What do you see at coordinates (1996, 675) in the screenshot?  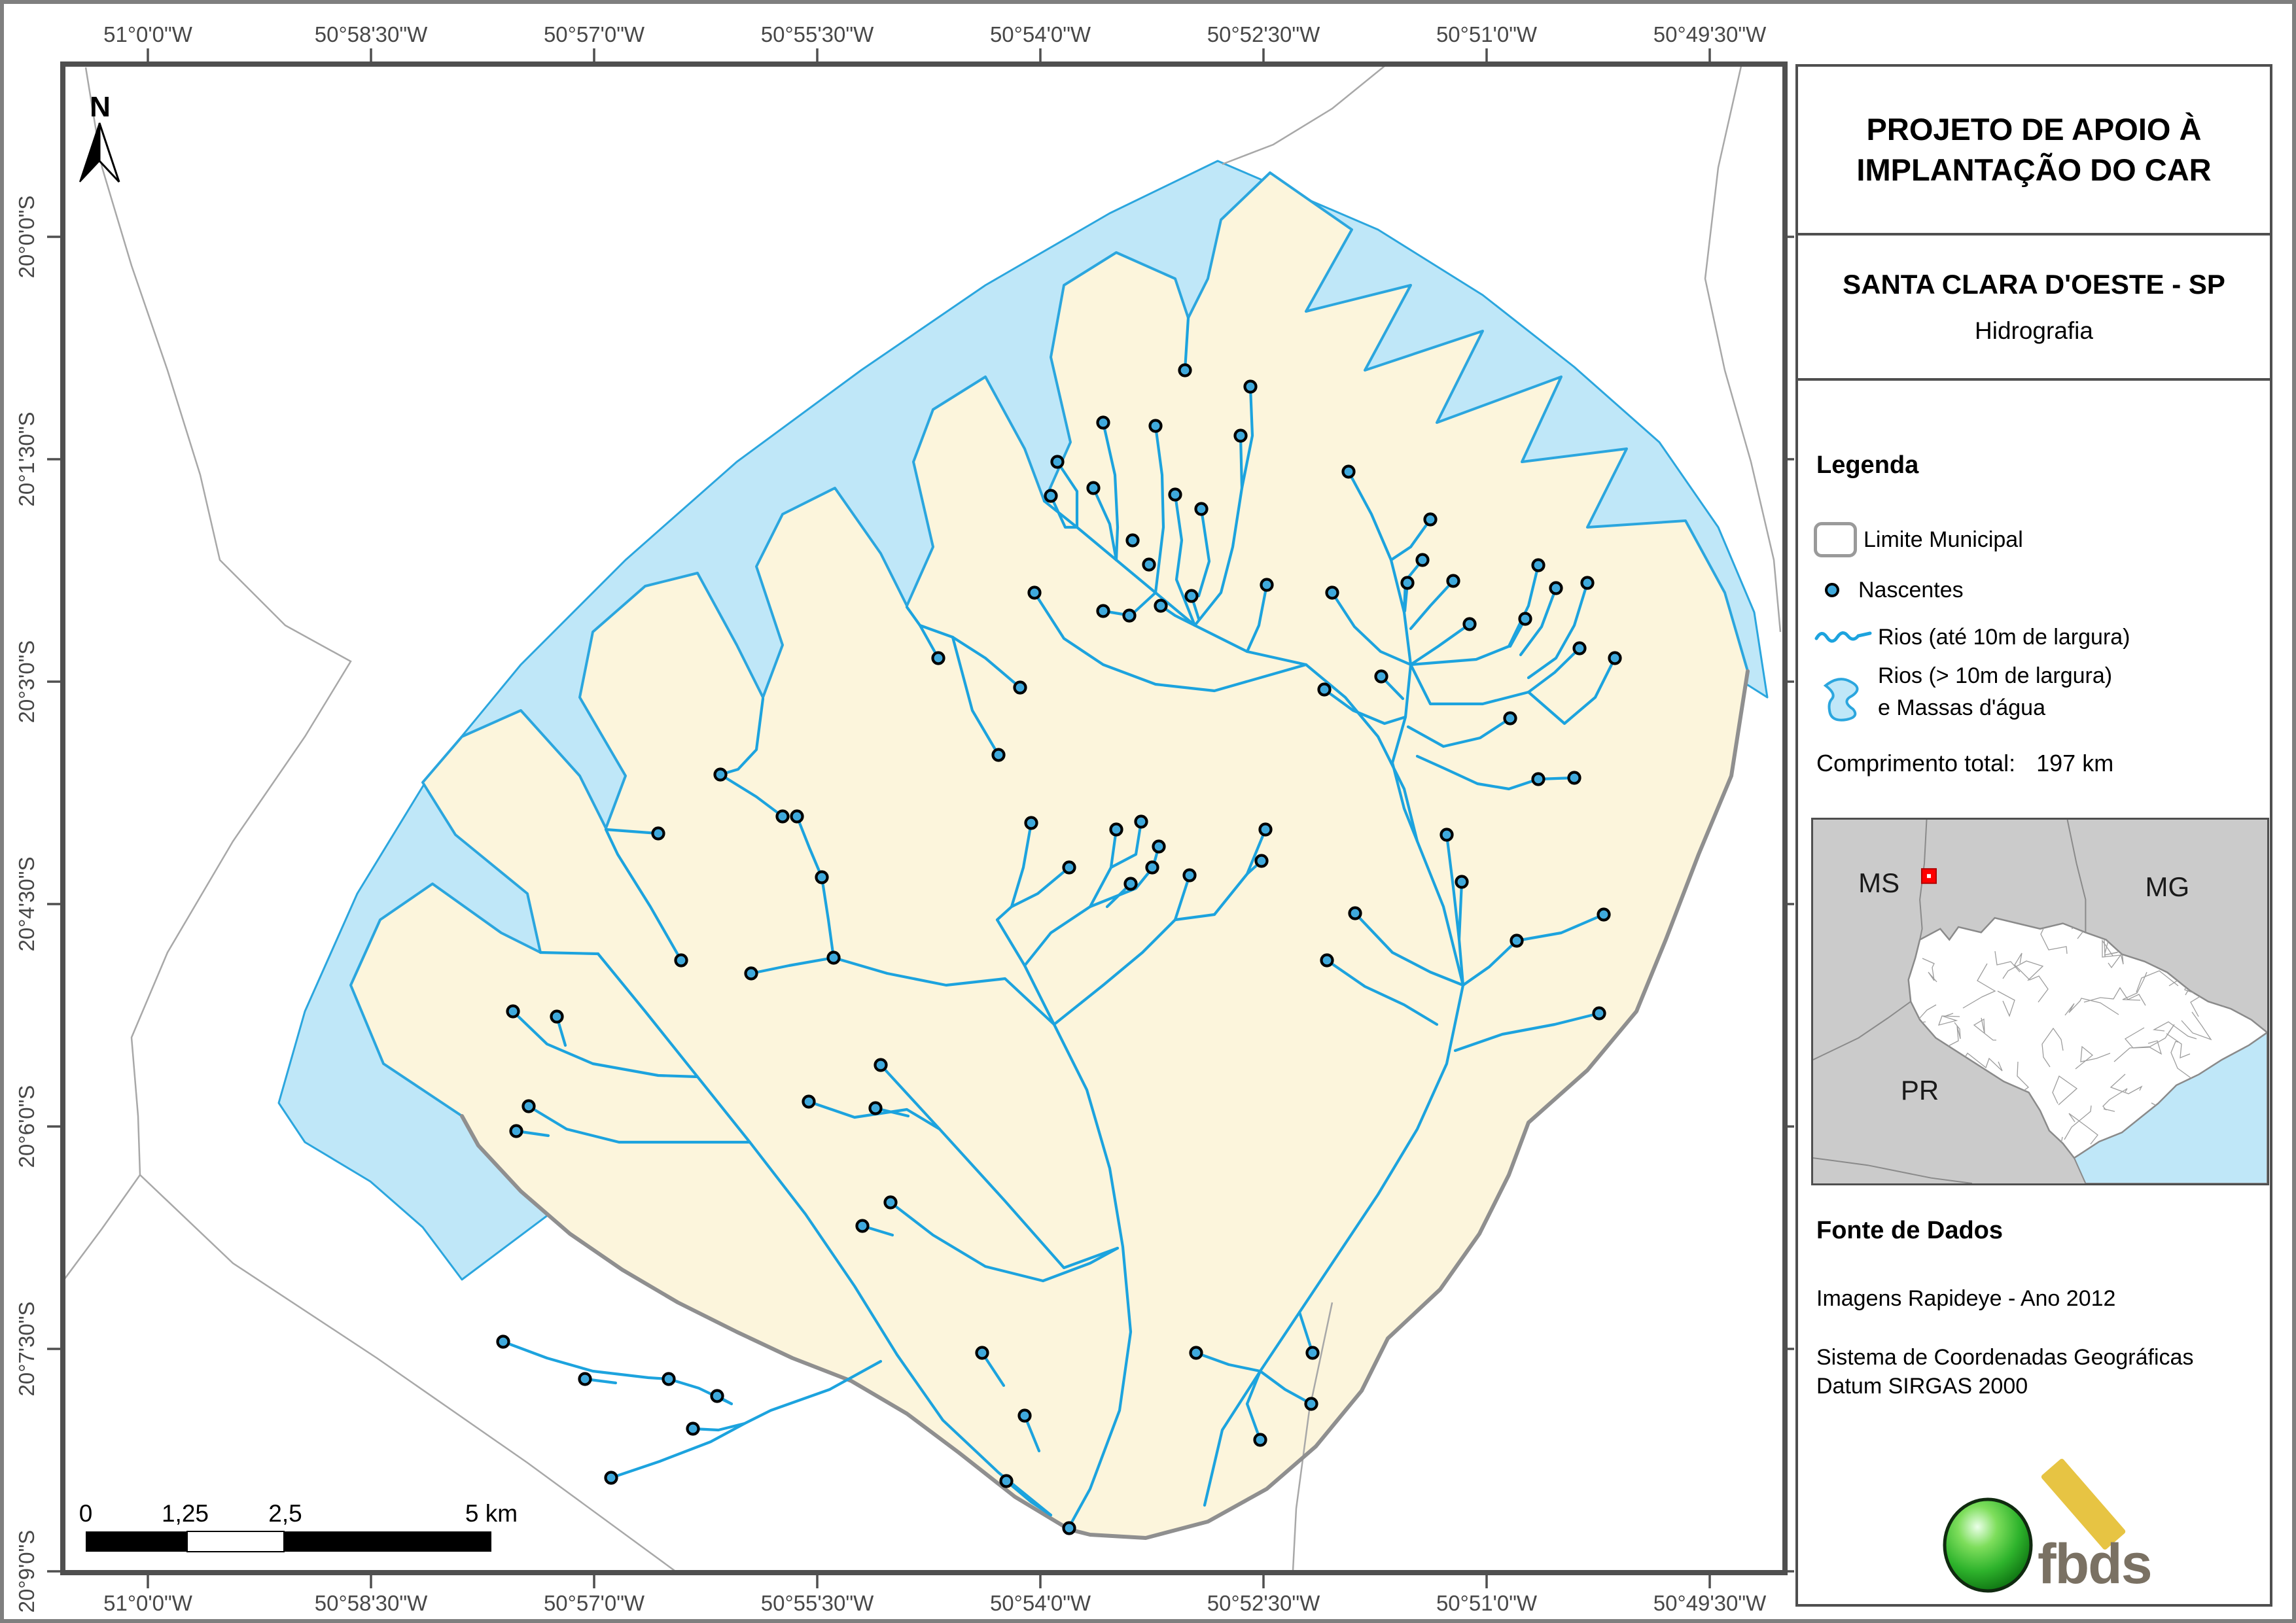 I see `legend-label: Rios (> 10m de largura)` at bounding box center [1996, 675].